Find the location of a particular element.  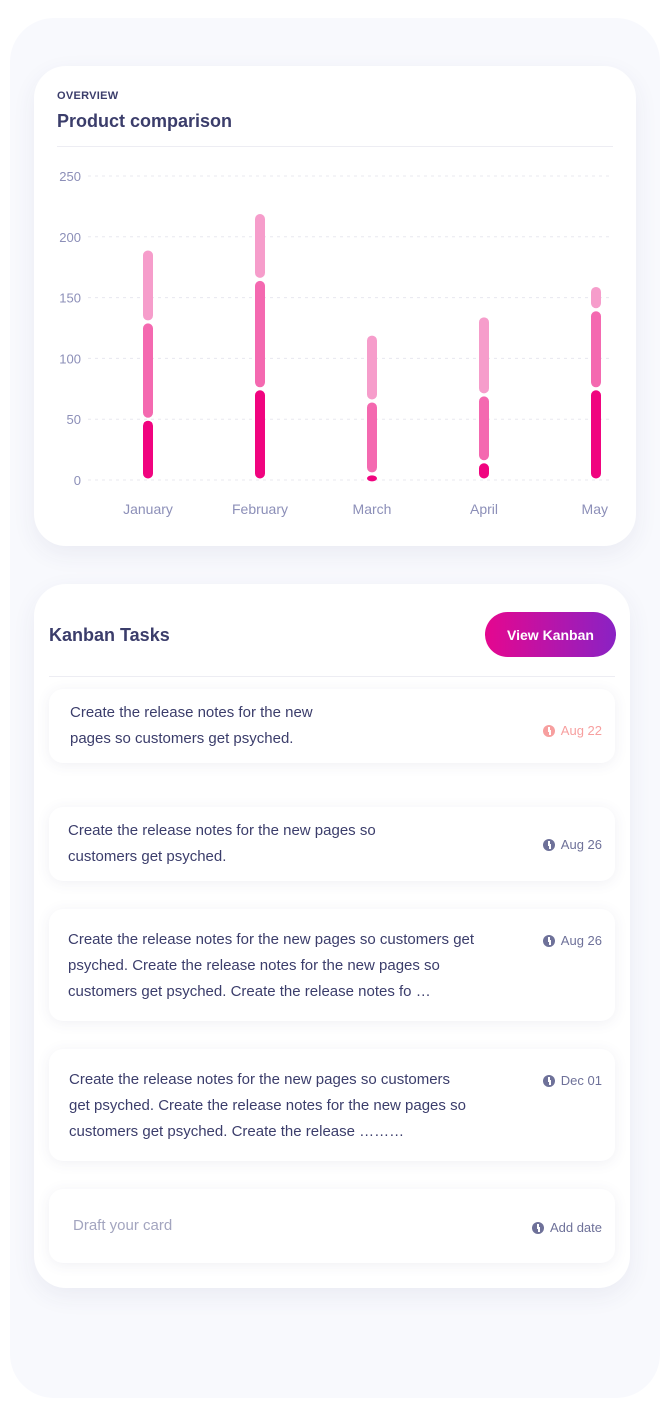

chart-title: Product comparison is located at coordinates (145, 121).